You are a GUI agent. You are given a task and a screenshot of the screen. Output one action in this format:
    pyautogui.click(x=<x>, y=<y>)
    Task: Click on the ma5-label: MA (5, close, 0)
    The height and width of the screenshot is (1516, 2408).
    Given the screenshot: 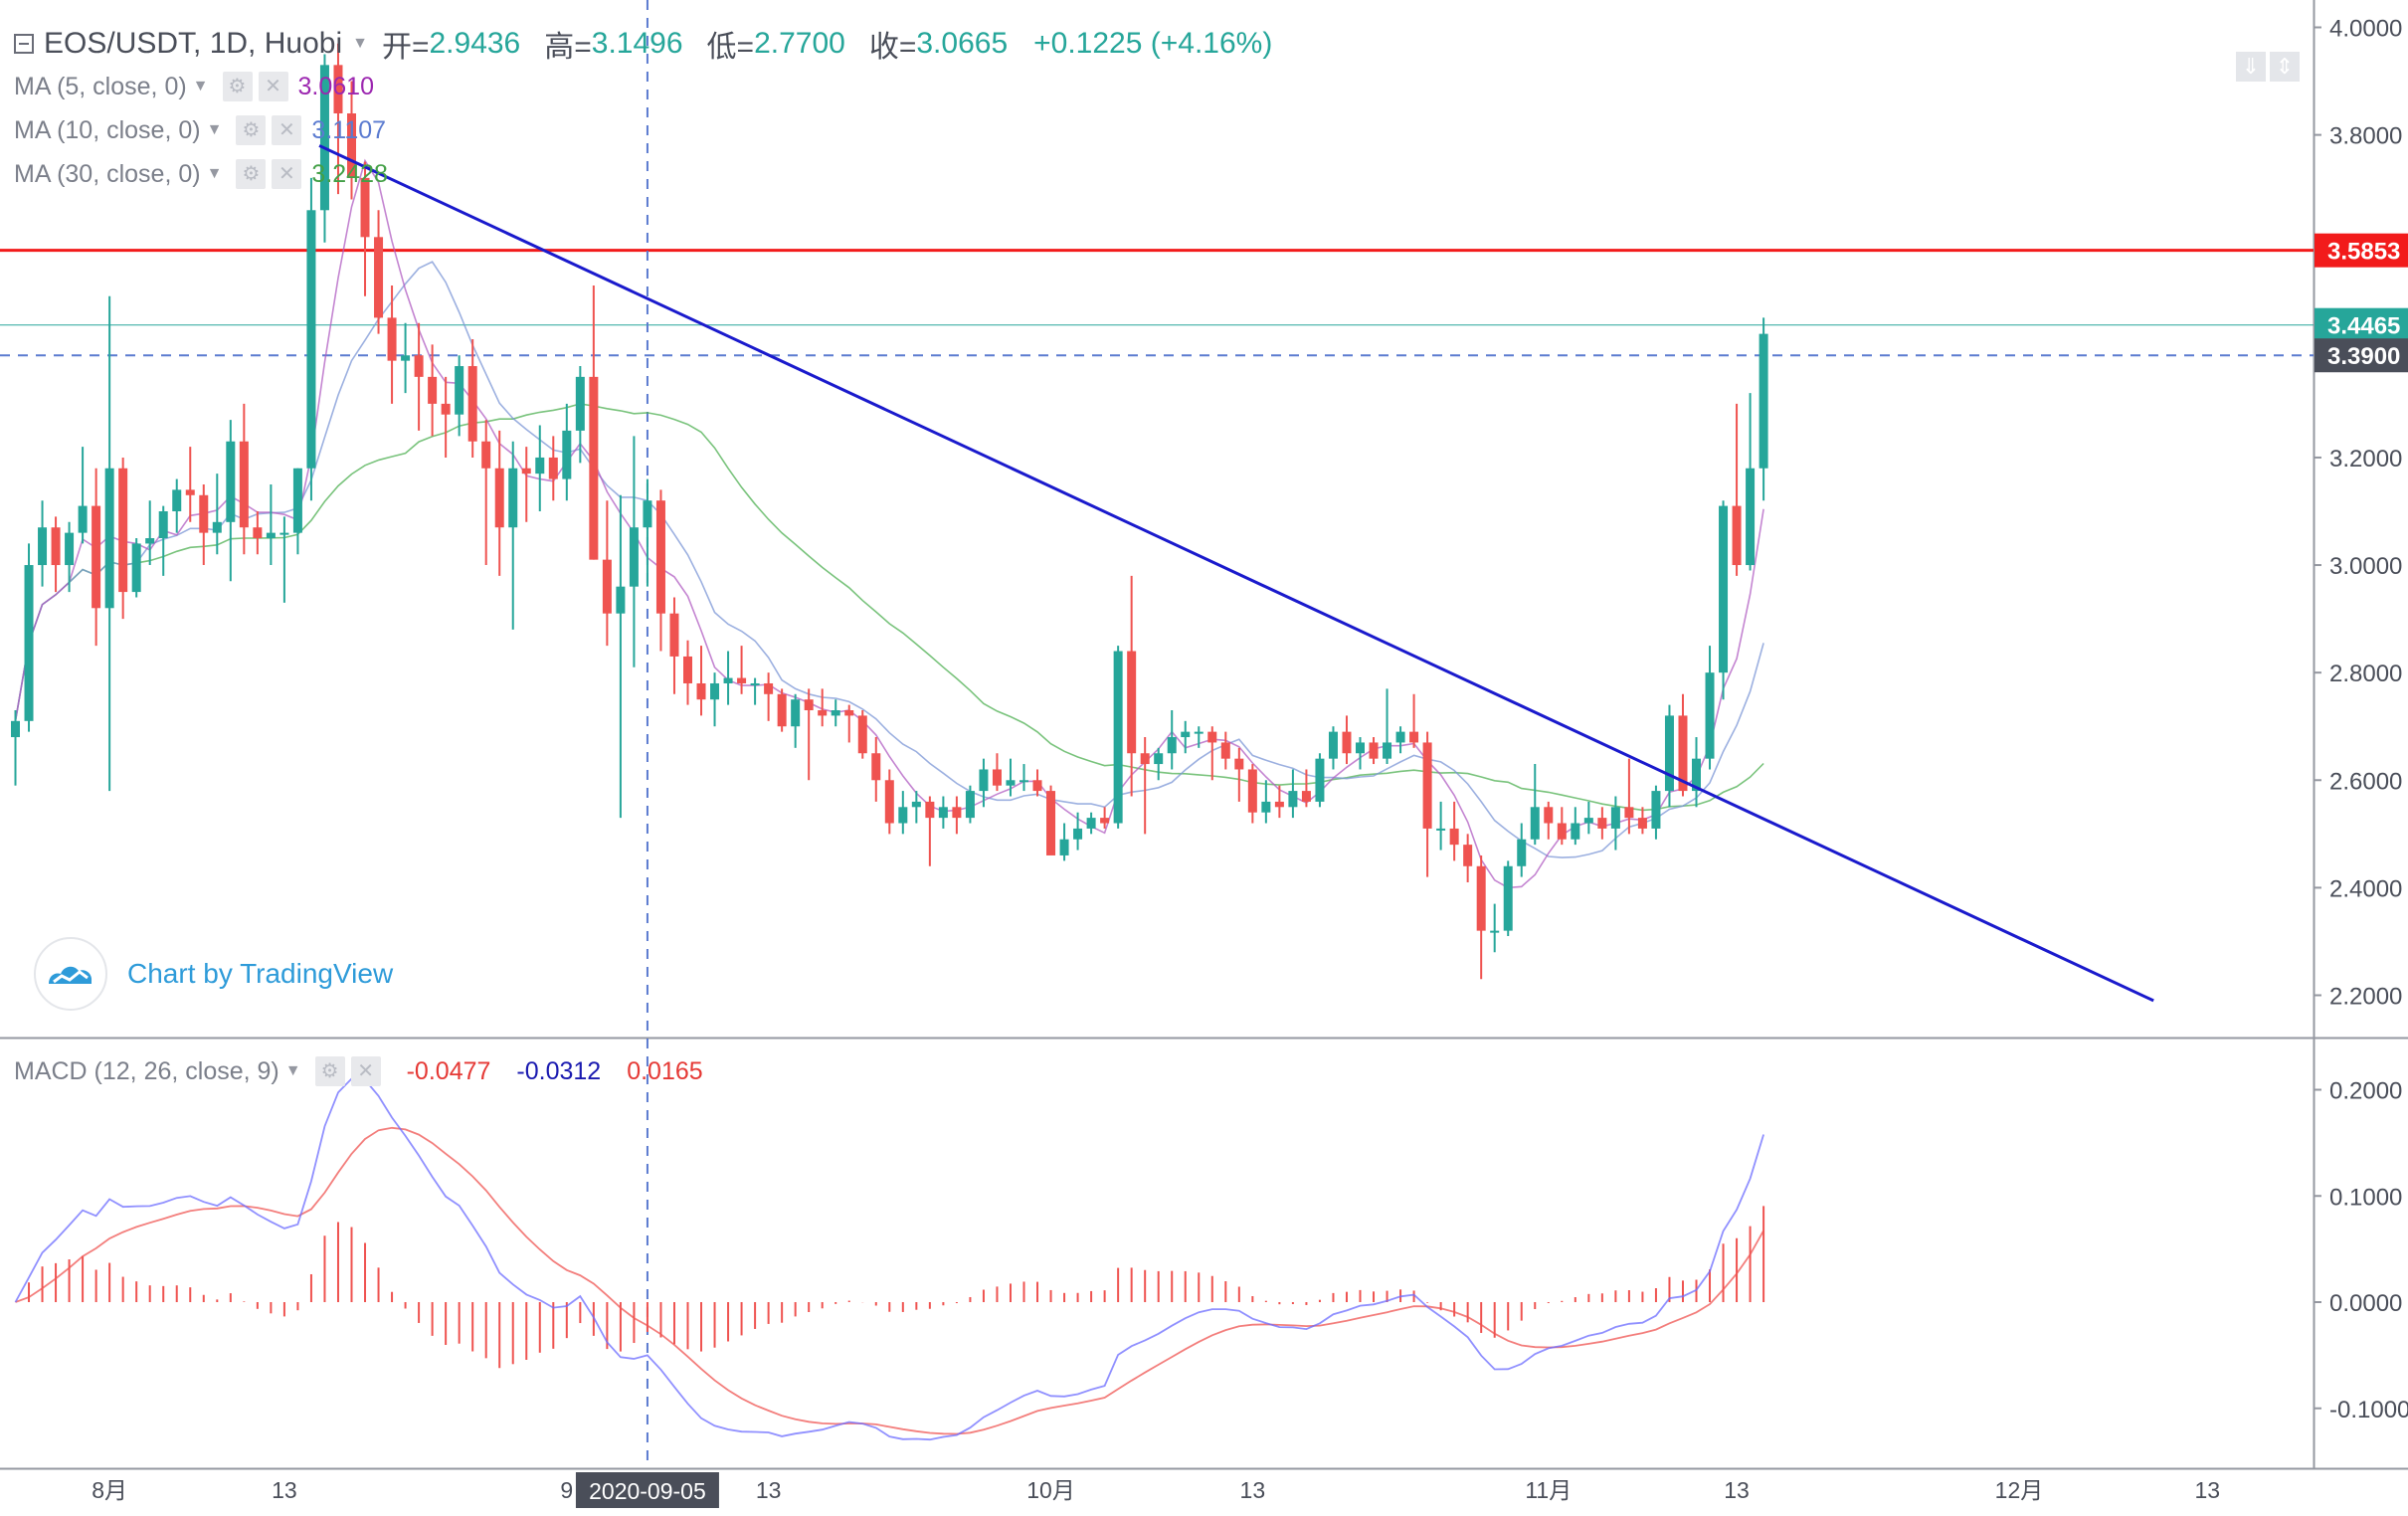 What is the action you would take?
    pyautogui.click(x=100, y=86)
    